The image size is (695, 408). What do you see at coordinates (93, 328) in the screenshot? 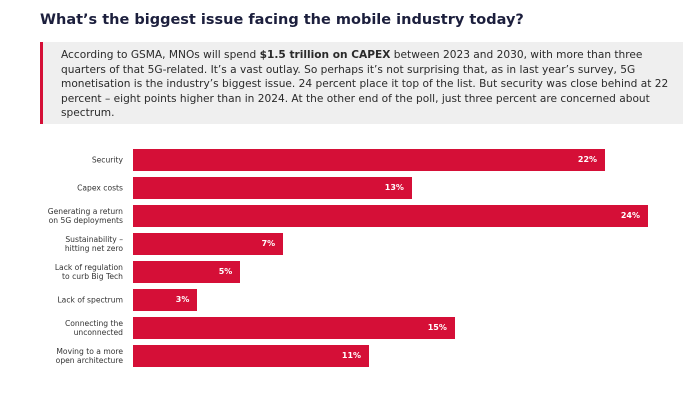
I see `category-label: Connecting the unconnected` at bounding box center [93, 328].